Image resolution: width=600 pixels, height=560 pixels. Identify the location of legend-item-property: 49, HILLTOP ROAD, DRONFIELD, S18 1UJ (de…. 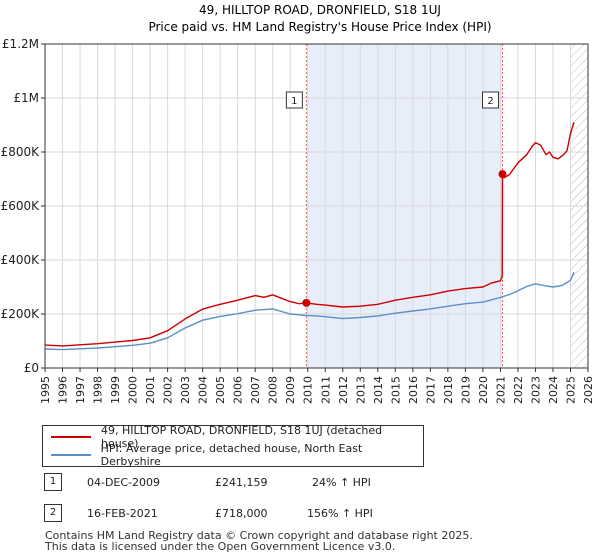
(237, 437).